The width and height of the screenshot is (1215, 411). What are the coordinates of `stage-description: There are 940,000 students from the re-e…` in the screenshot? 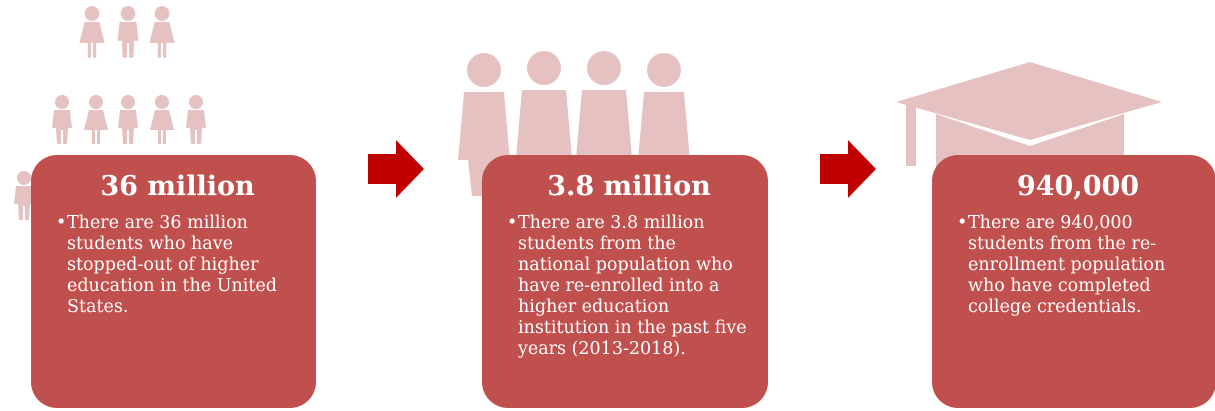 It's located at (1077, 265).